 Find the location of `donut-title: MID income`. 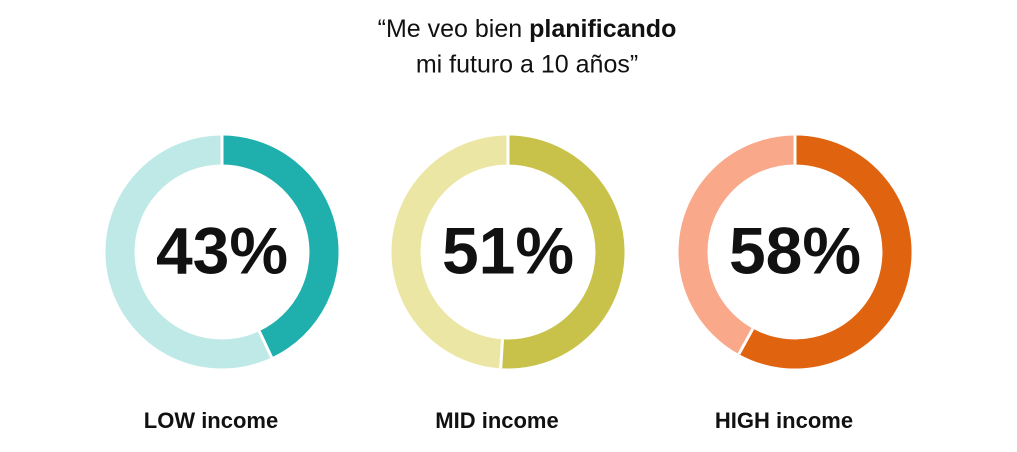

donut-title: MID income is located at coordinates (496, 420).